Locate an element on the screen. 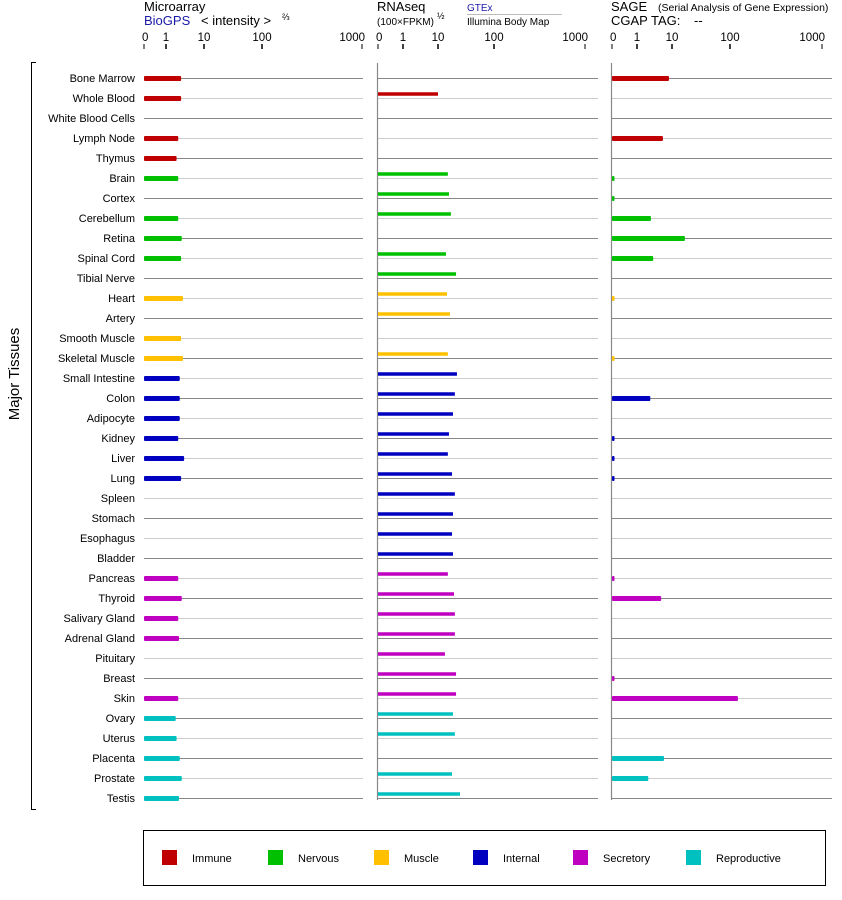 The image size is (842, 900). illumina-body-map-label: Illumina Body Map is located at coordinates (508, 22).